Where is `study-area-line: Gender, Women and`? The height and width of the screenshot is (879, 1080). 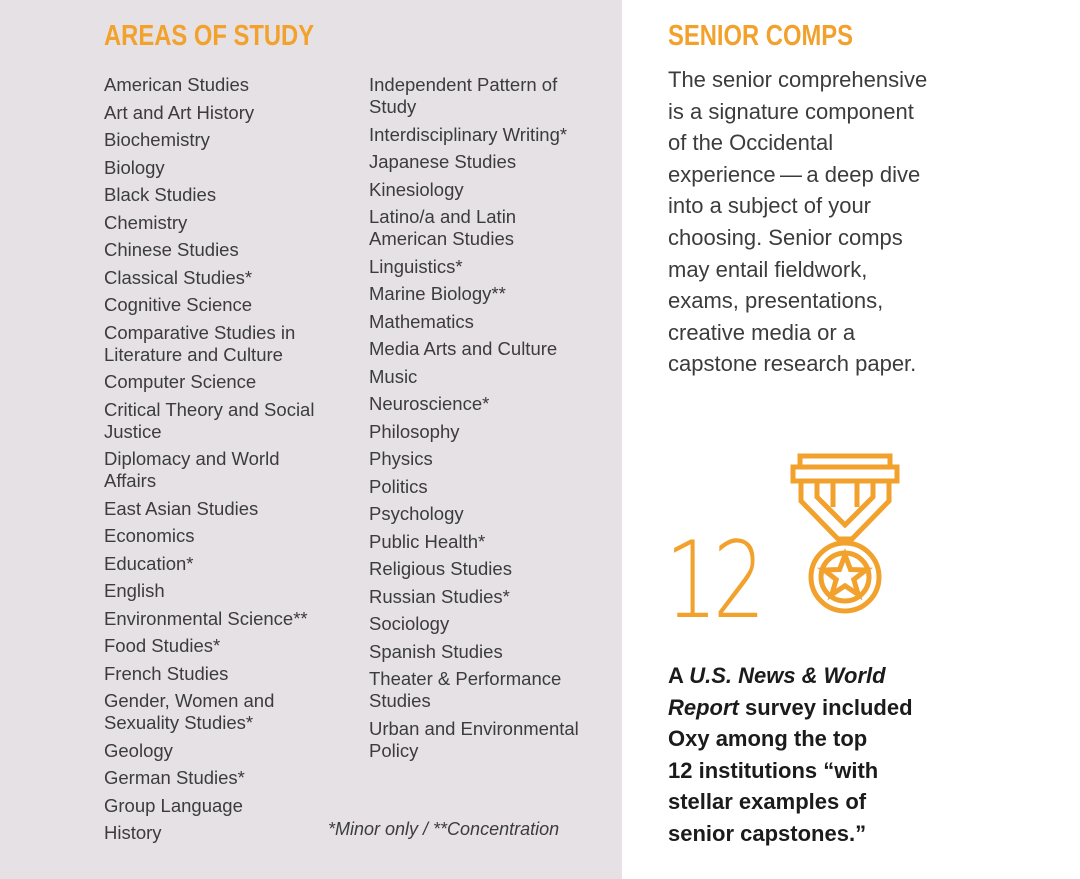
study-area-line: Gender, Women and is located at coordinates (189, 700).